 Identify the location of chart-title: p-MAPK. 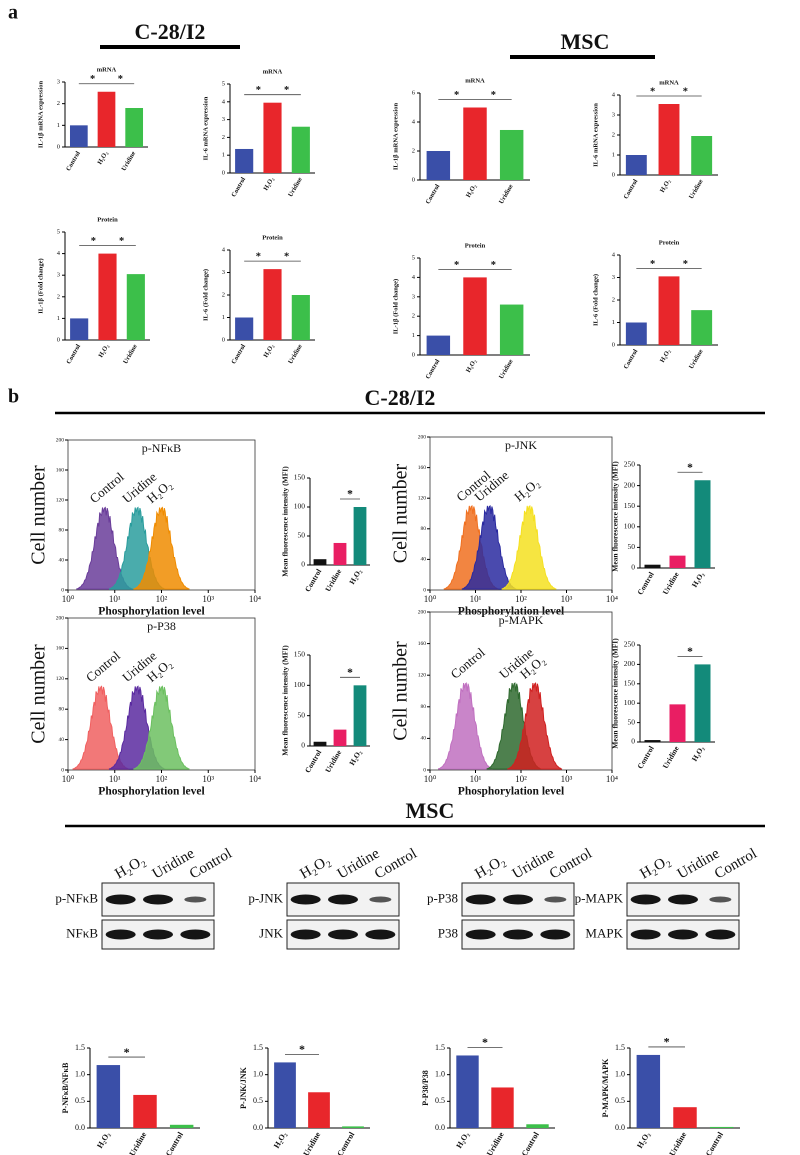
(521, 620).